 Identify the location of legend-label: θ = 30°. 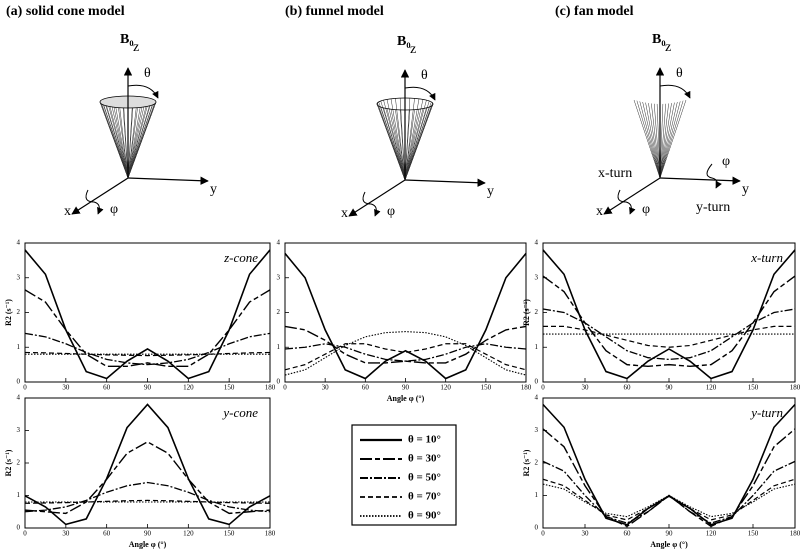
(424, 459).